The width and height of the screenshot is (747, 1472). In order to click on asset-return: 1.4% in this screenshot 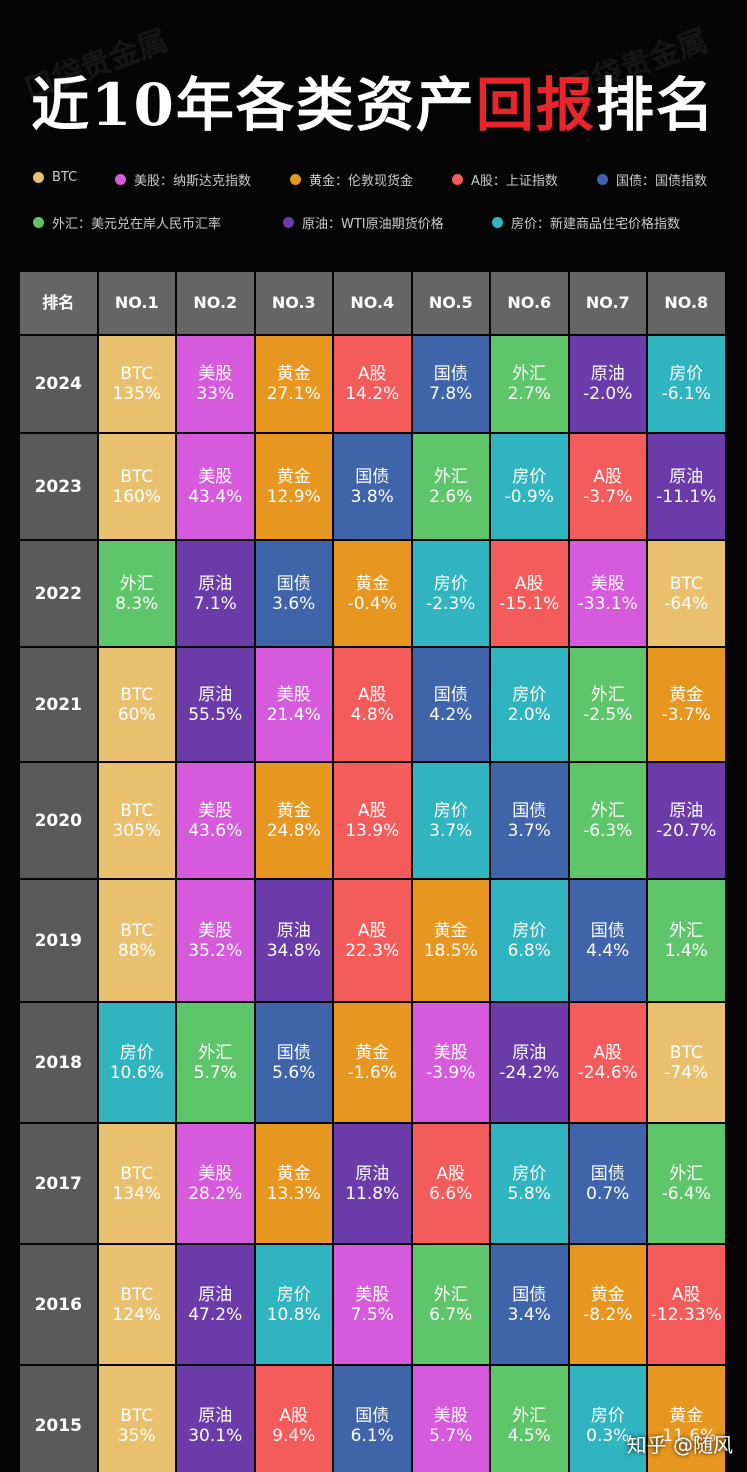, I will do `click(686, 950)`.